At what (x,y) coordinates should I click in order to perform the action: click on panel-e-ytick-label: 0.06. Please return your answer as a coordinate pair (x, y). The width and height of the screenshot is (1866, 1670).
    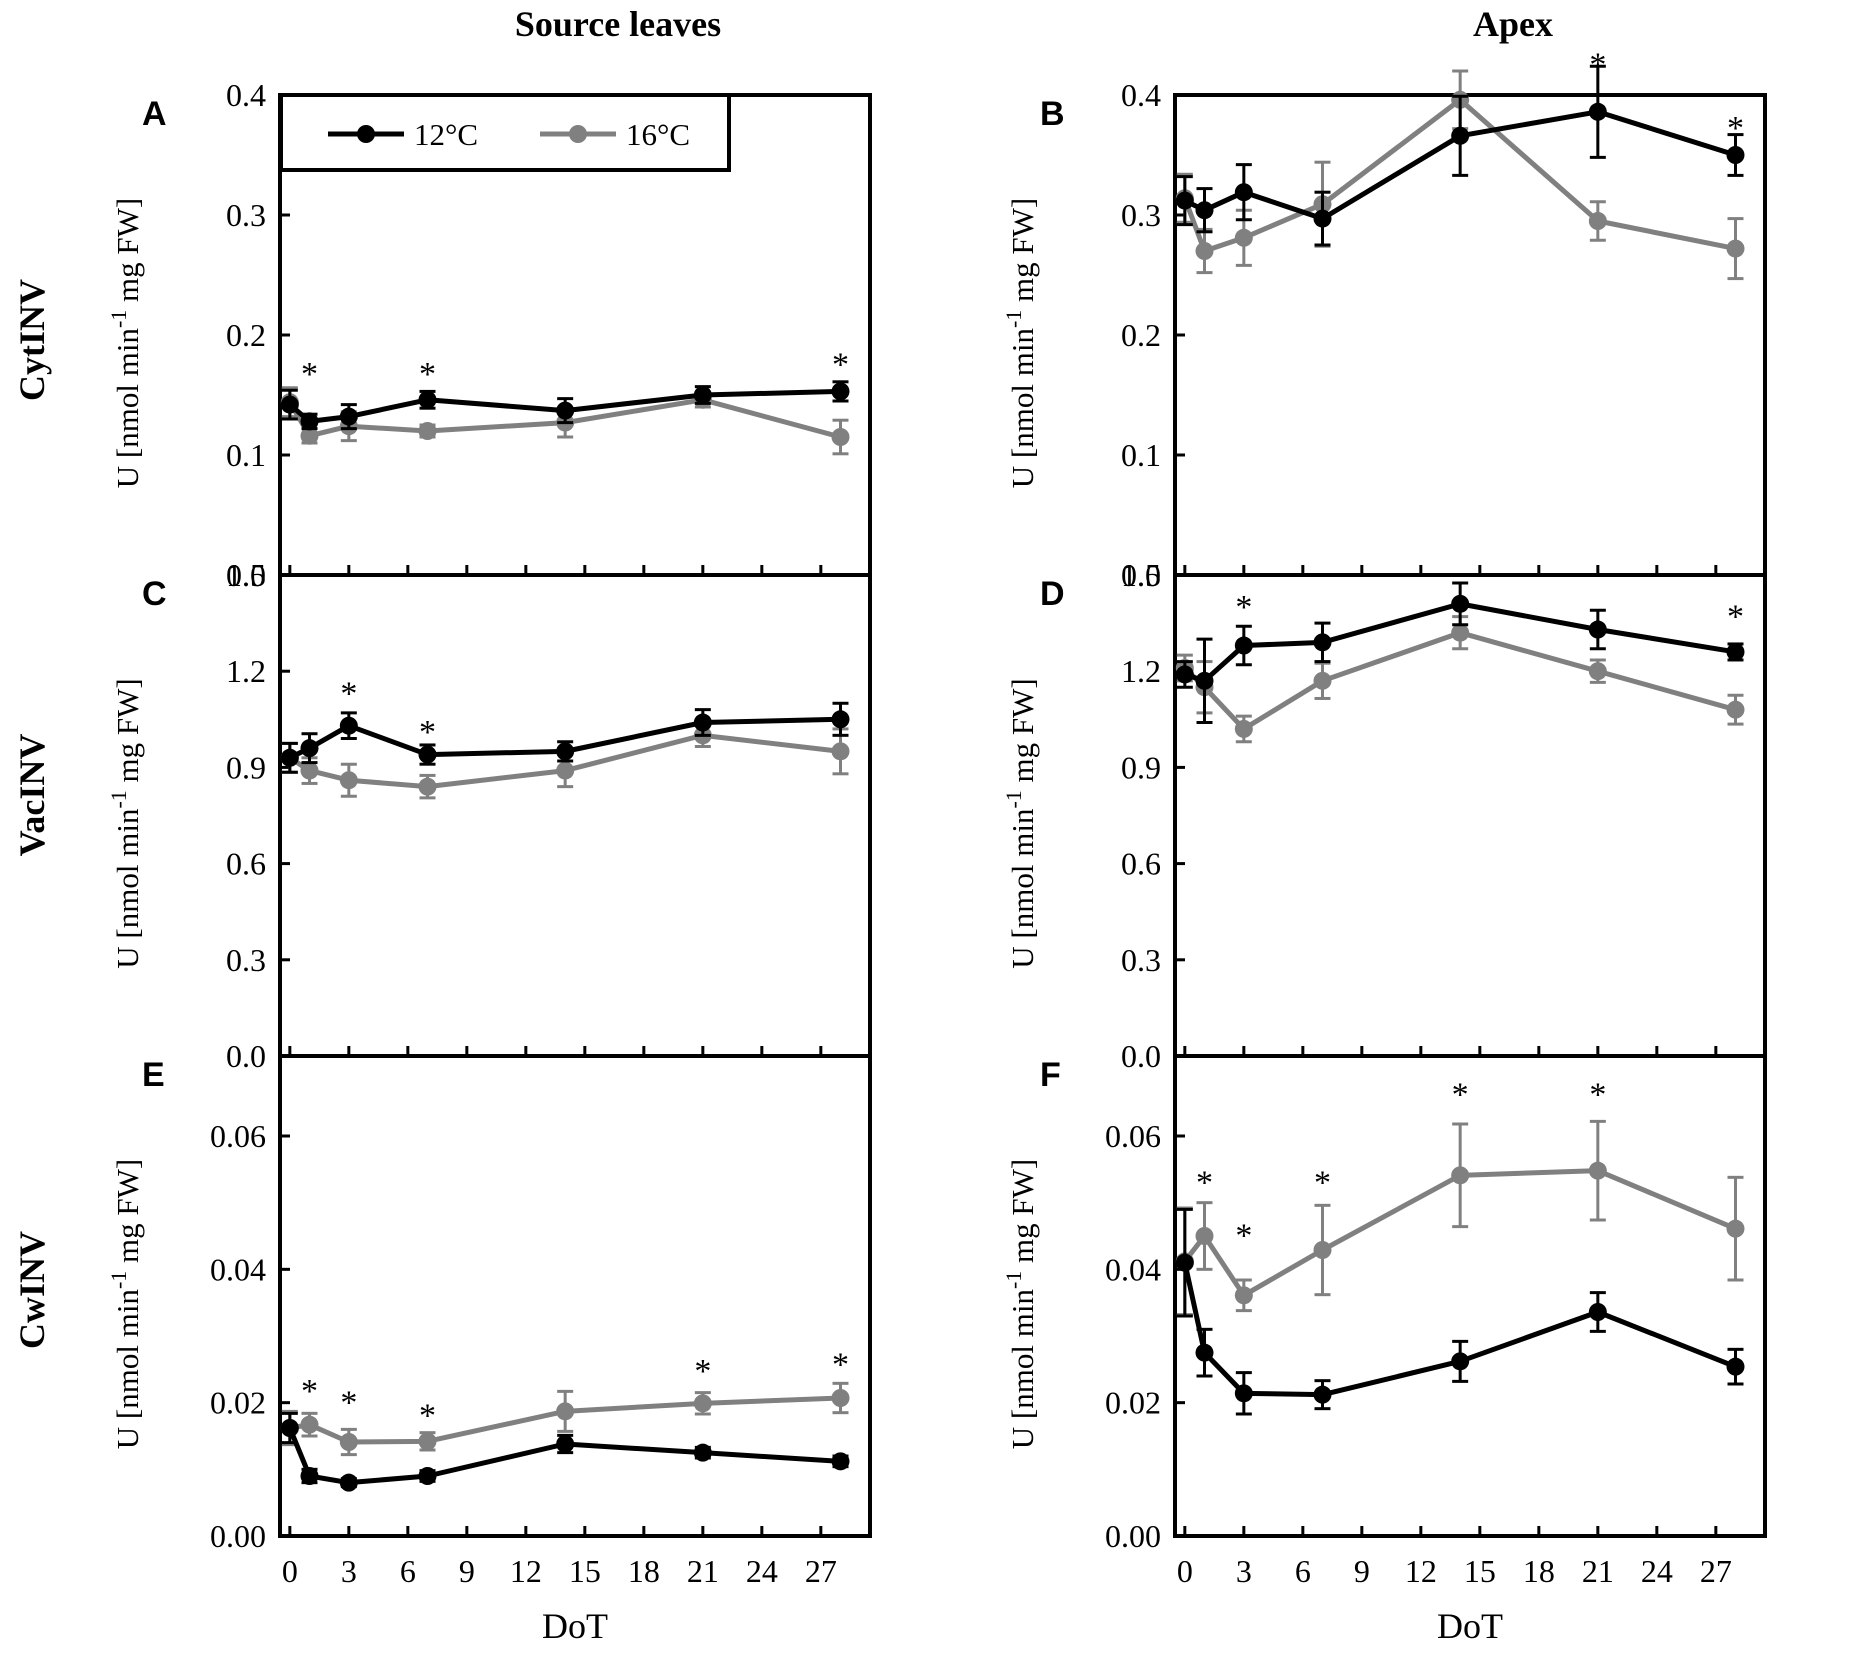
    Looking at the image, I should click on (238, 1136).